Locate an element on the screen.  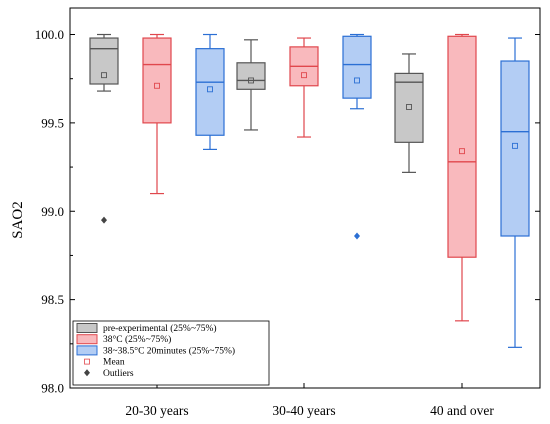
legend-item: 38°C (25%~75%) is located at coordinates (123, 339).